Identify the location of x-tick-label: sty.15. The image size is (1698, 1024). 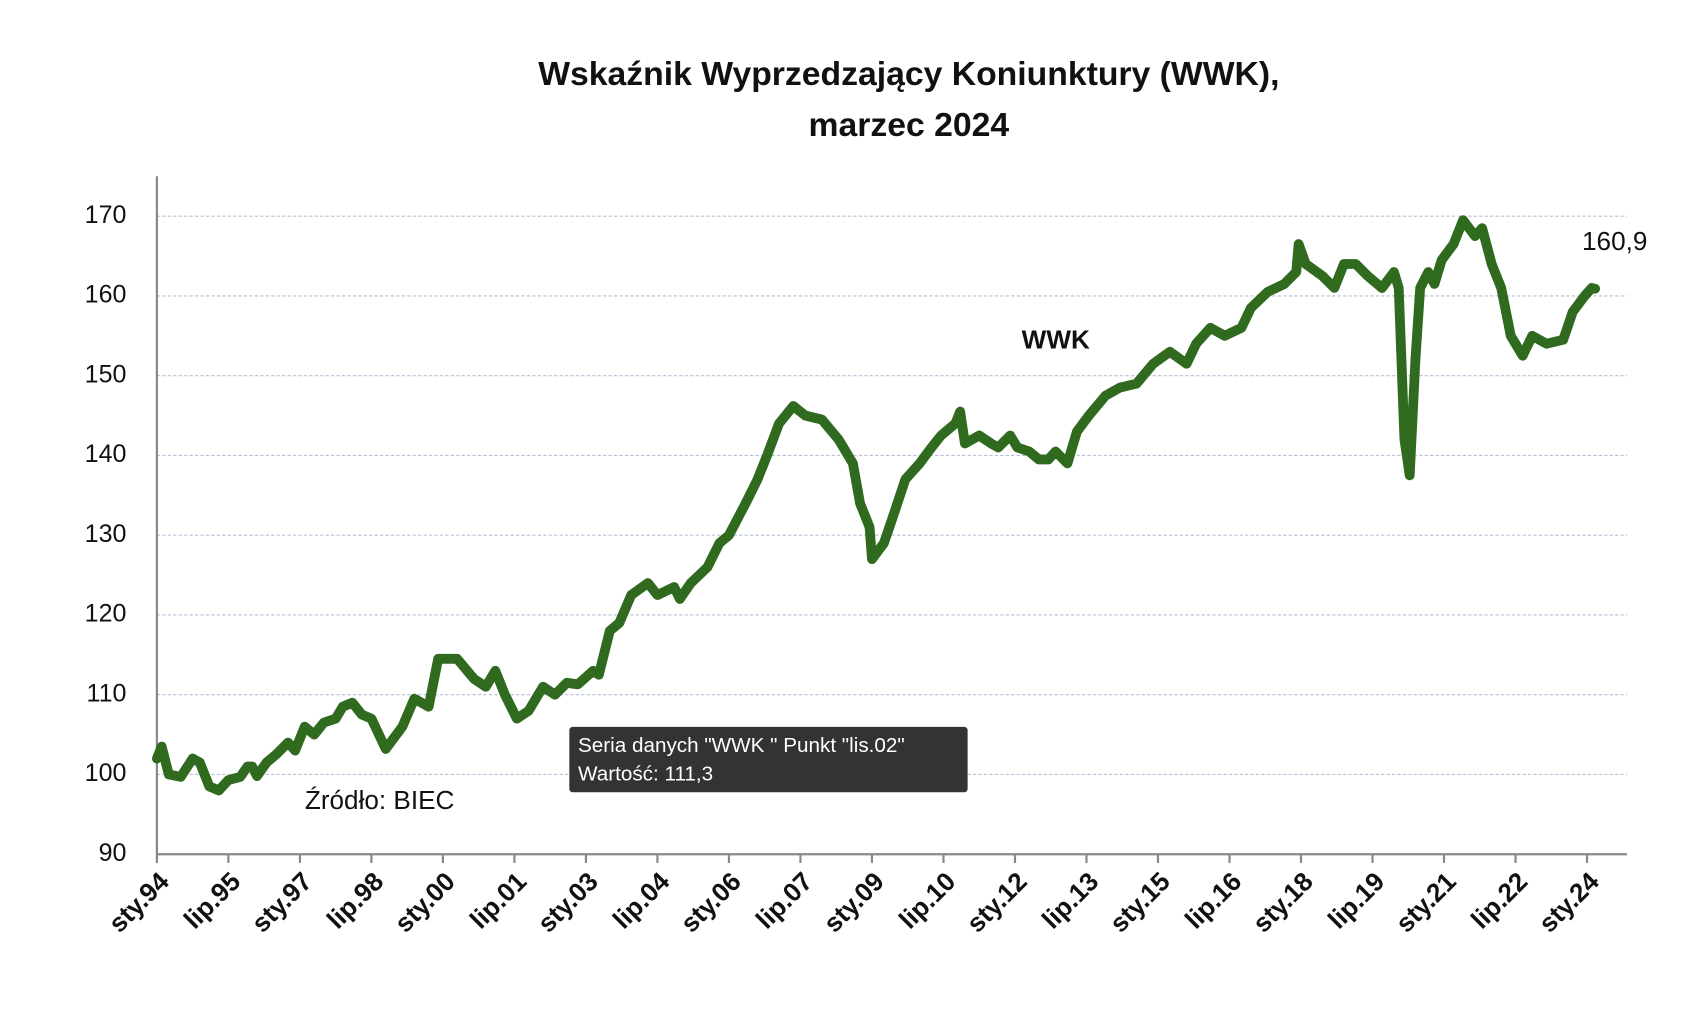
(1140, 902).